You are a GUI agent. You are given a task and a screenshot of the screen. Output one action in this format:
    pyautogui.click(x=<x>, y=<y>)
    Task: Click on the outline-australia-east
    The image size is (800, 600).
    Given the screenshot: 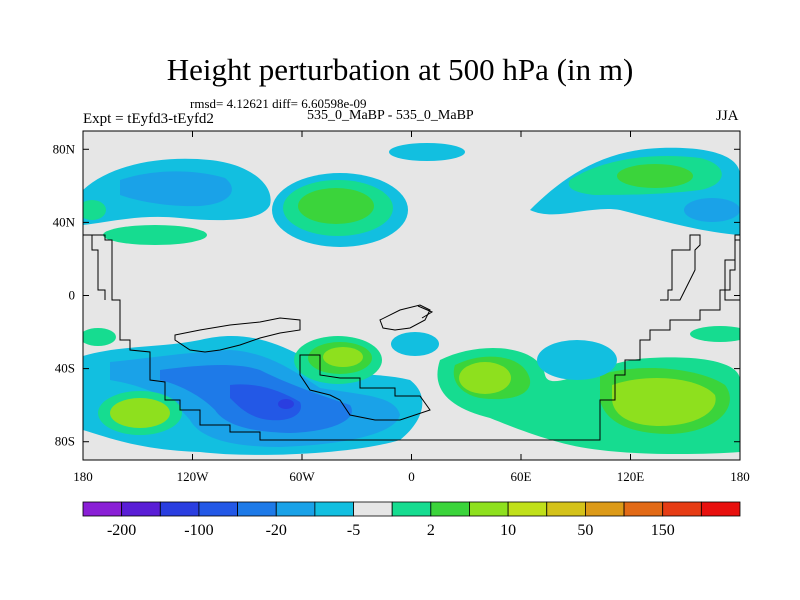 What is the action you would take?
    pyautogui.click(x=680, y=267)
    